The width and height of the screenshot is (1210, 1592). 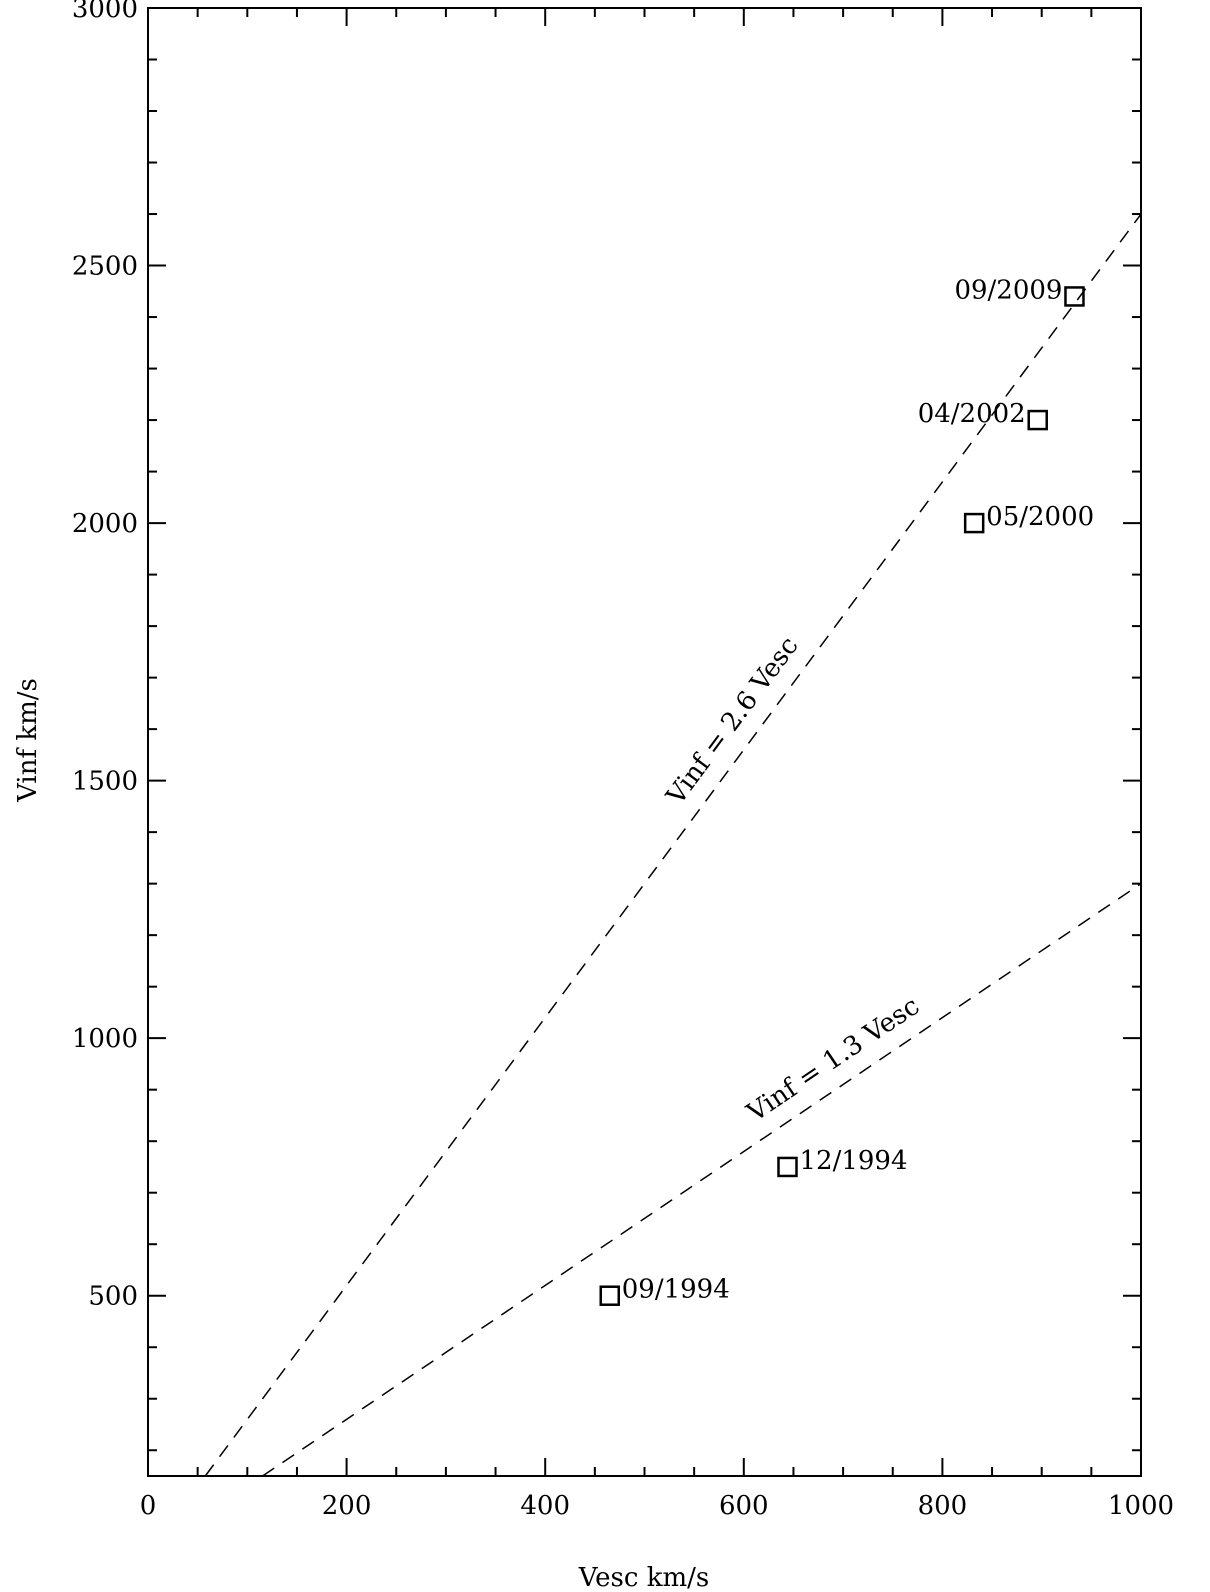 I want to click on y-axis-title: Vinf km/s, so click(x=28, y=740).